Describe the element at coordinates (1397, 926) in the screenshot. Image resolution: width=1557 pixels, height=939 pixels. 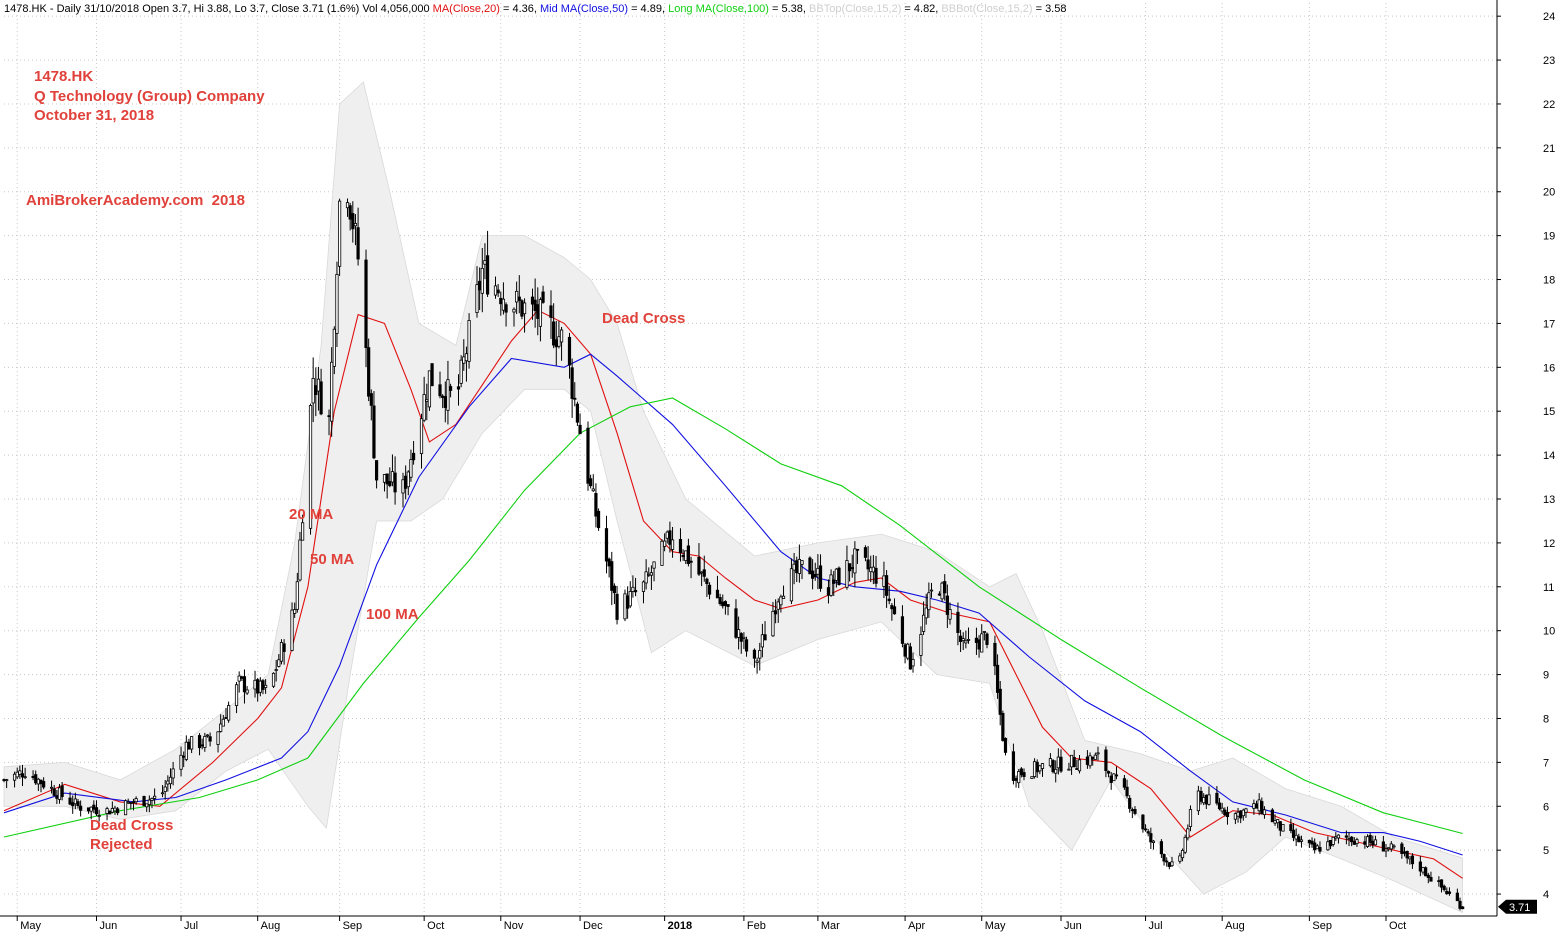
I see `x-tick-label: Oct` at that location.